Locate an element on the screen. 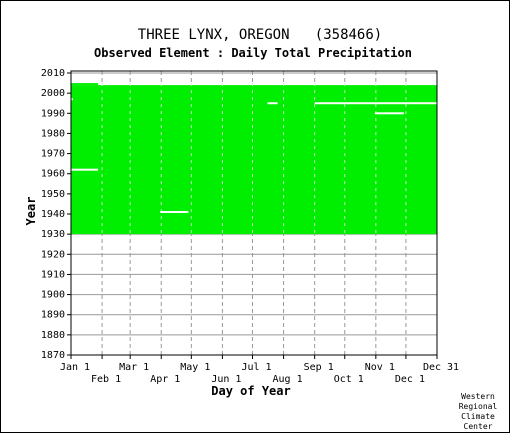 Image resolution: width=510 pixels, height=437 pixels. x-tick-label: Mar 1 is located at coordinates (134, 367).